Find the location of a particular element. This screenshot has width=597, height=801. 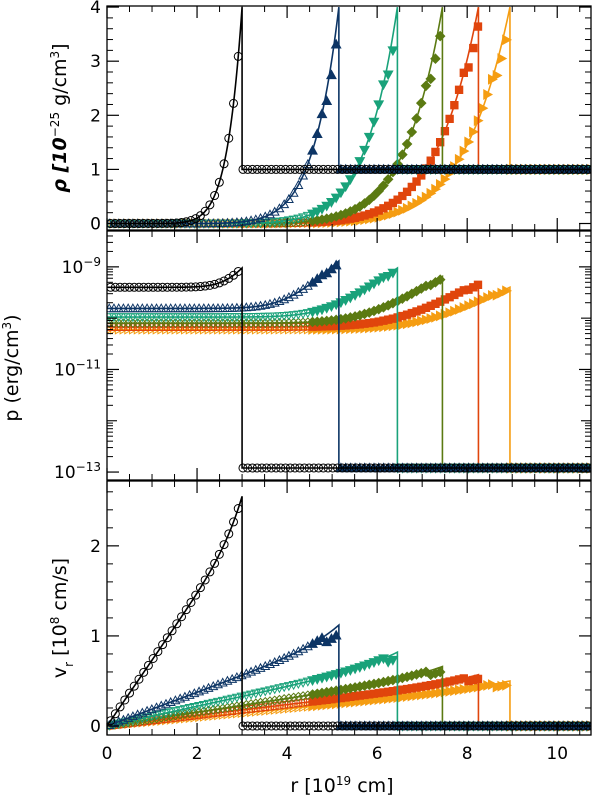

xtick-label: 2 is located at coordinates (197, 754).